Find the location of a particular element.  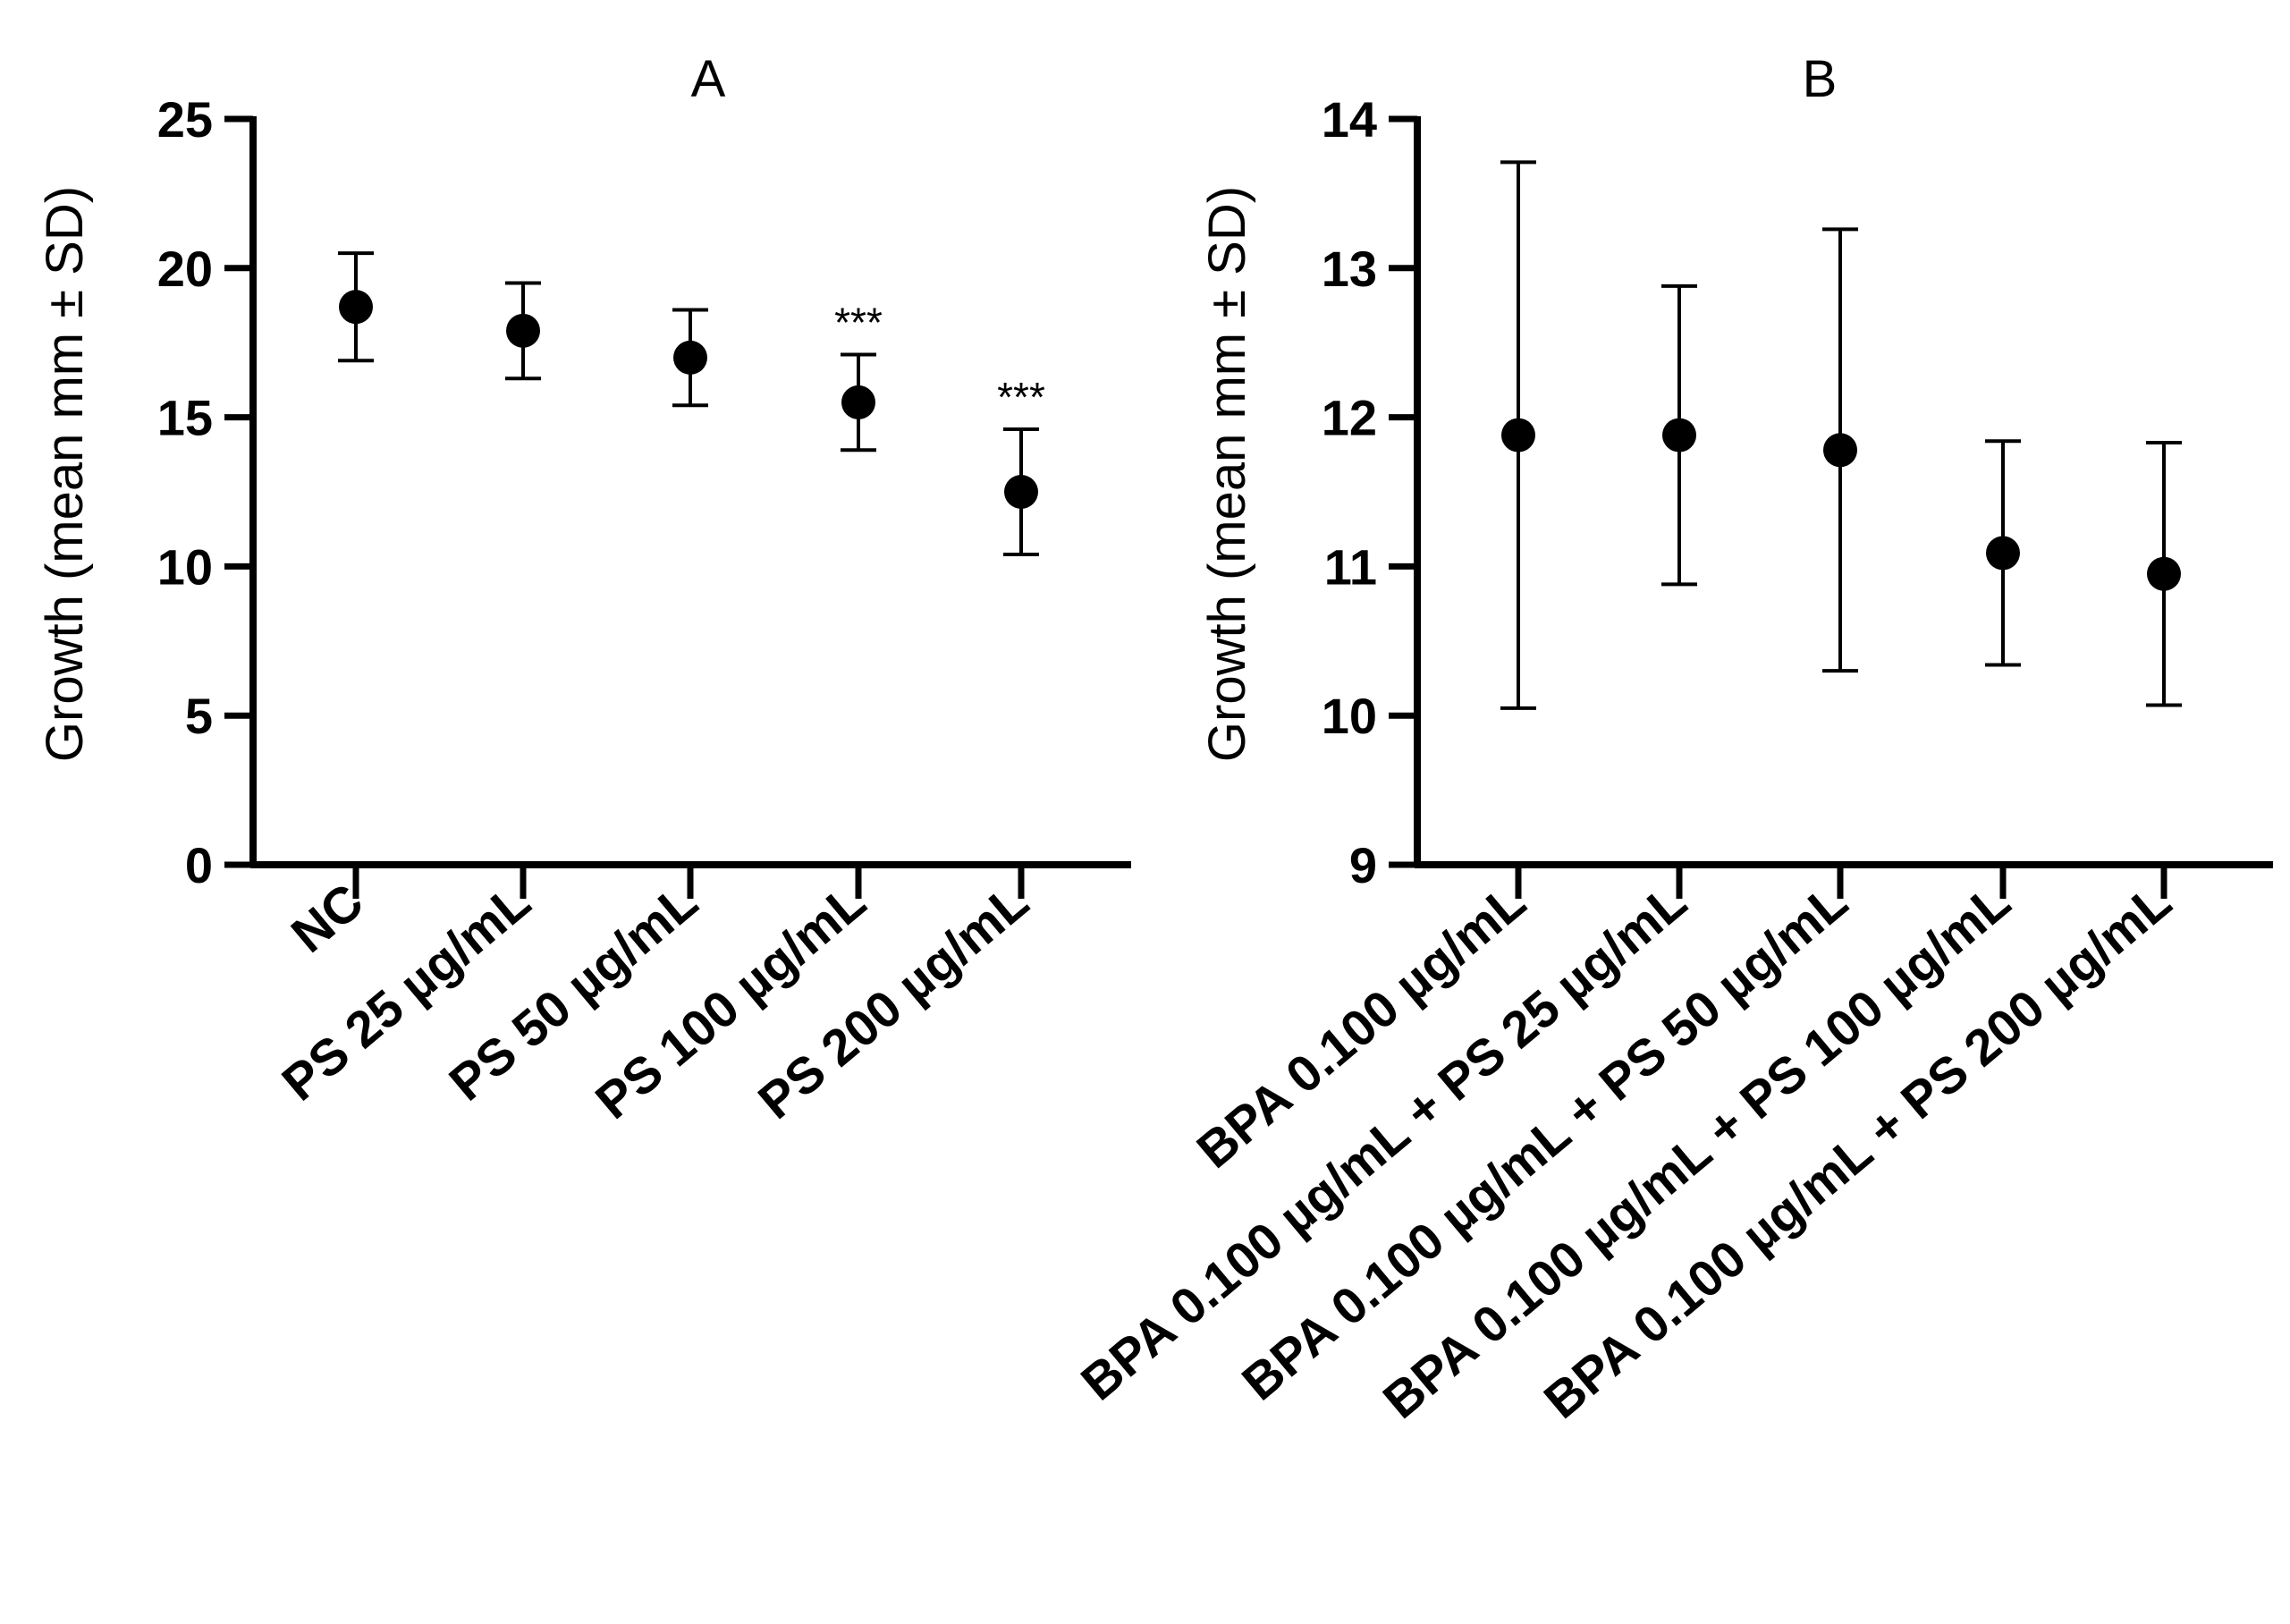

x-category-label: NC is located at coordinates (327, 918).